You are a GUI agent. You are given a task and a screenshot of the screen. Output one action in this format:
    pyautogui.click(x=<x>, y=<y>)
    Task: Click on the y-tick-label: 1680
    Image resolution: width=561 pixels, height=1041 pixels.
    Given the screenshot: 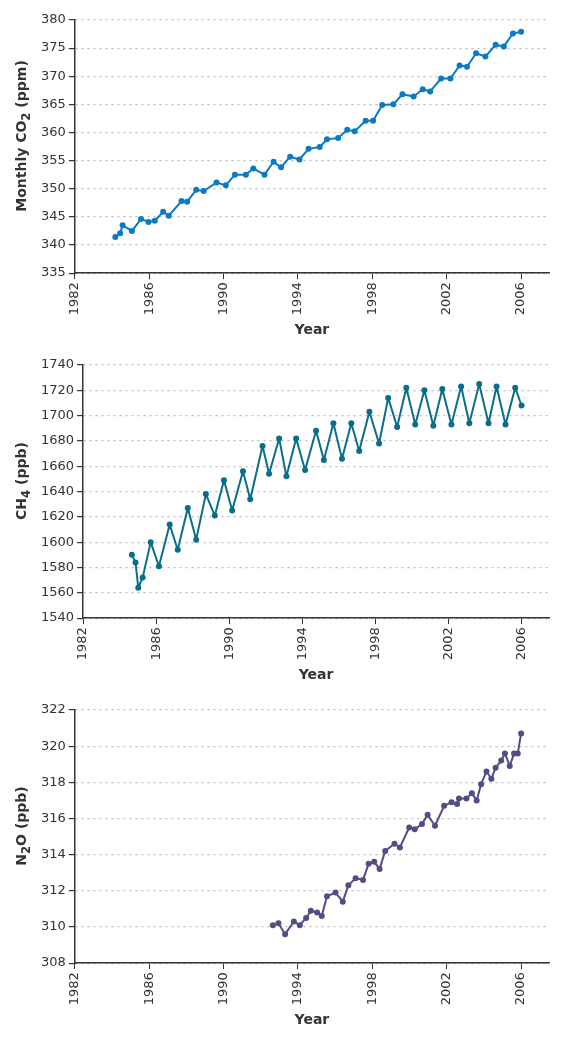 What is the action you would take?
    pyautogui.click(x=57, y=440)
    